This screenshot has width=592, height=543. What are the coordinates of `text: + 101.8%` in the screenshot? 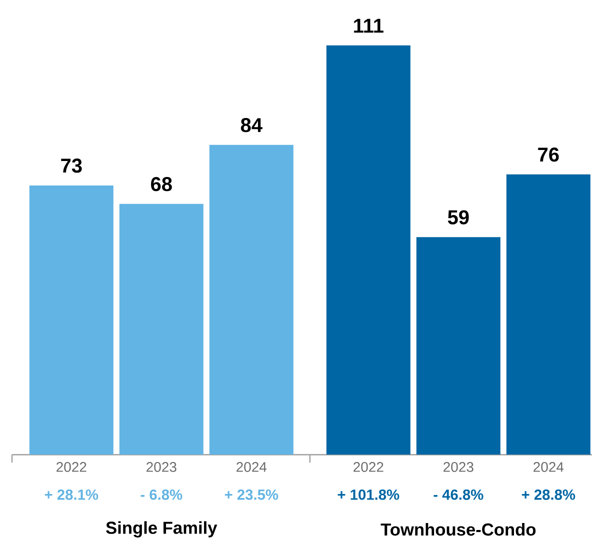 It's located at (369, 495).